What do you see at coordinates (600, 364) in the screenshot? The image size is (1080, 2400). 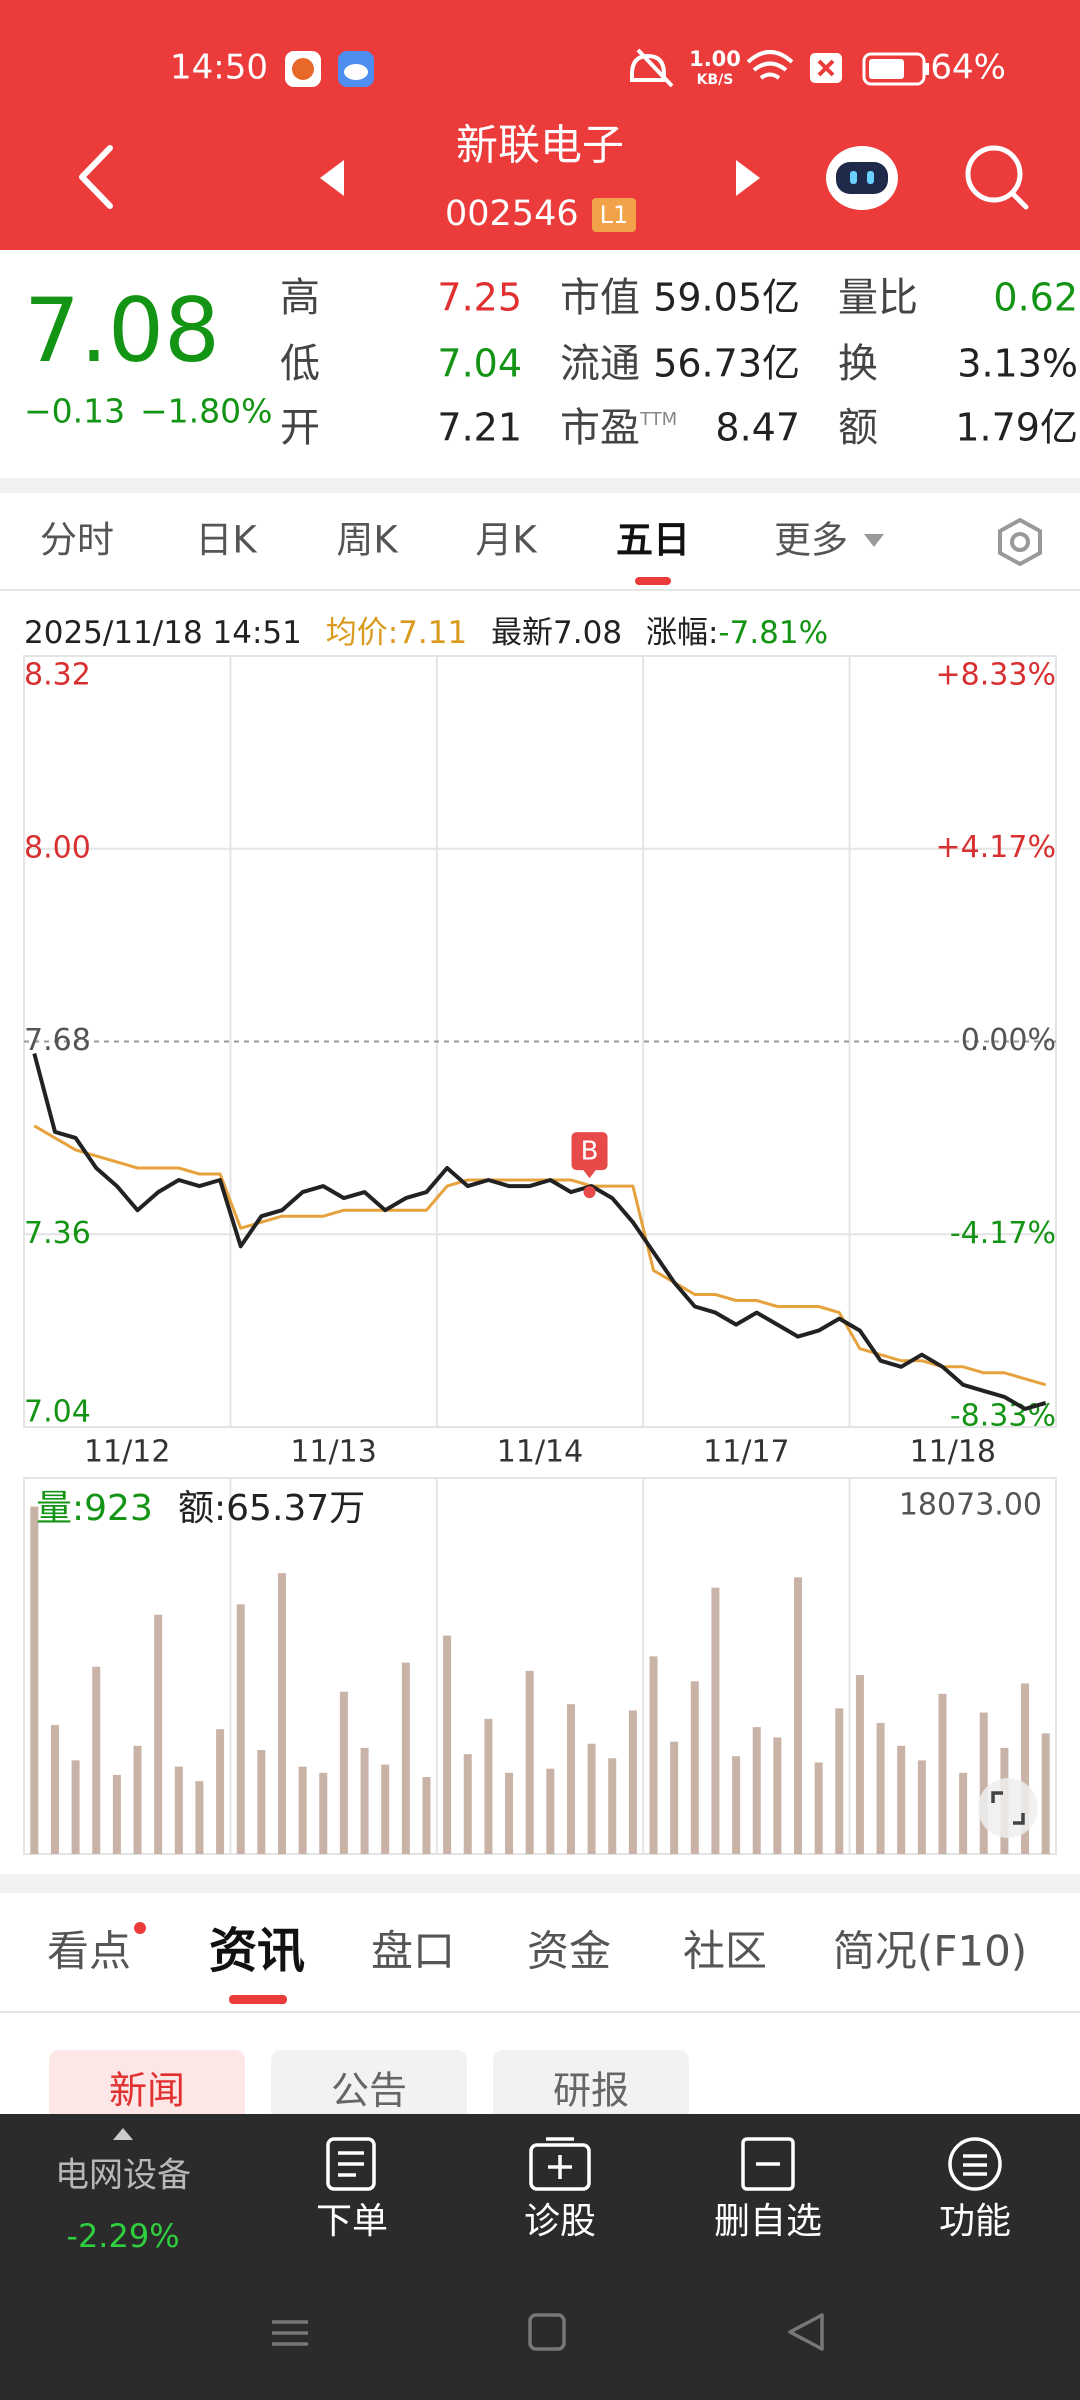 I see `stat-label: 流通` at bounding box center [600, 364].